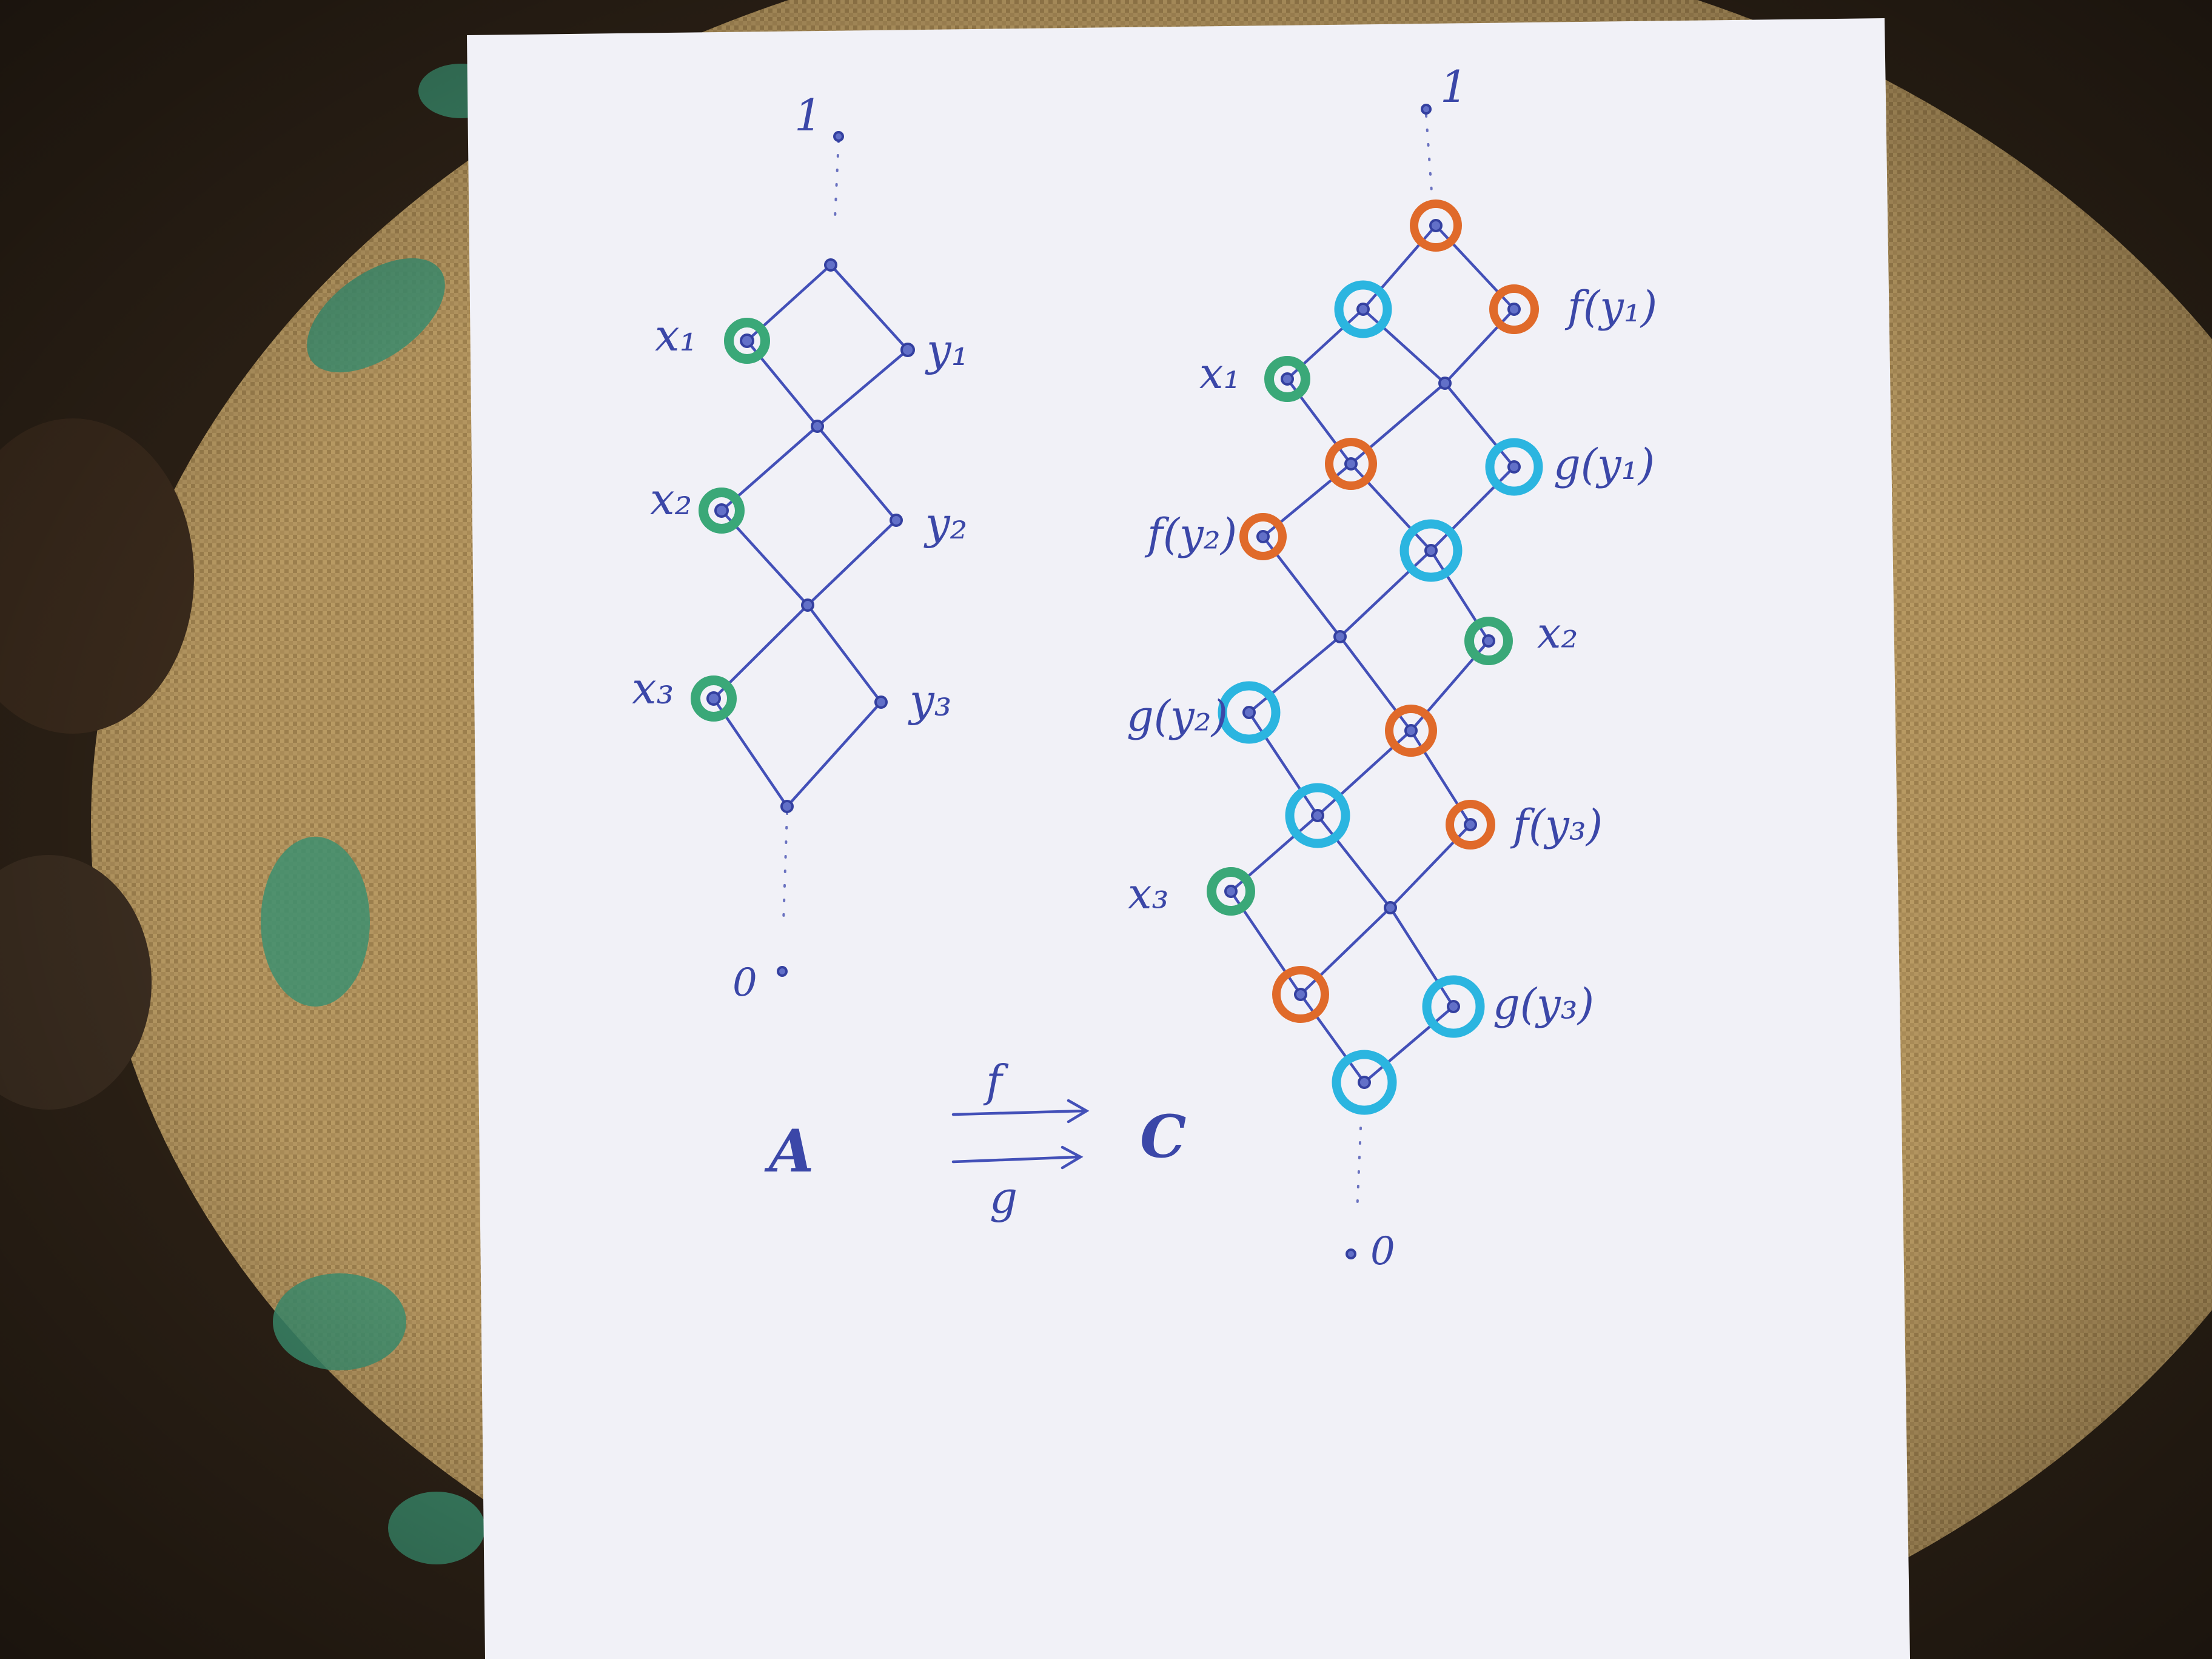  I want to click on label-g-y3: g(y₃), so click(1543, 1004).